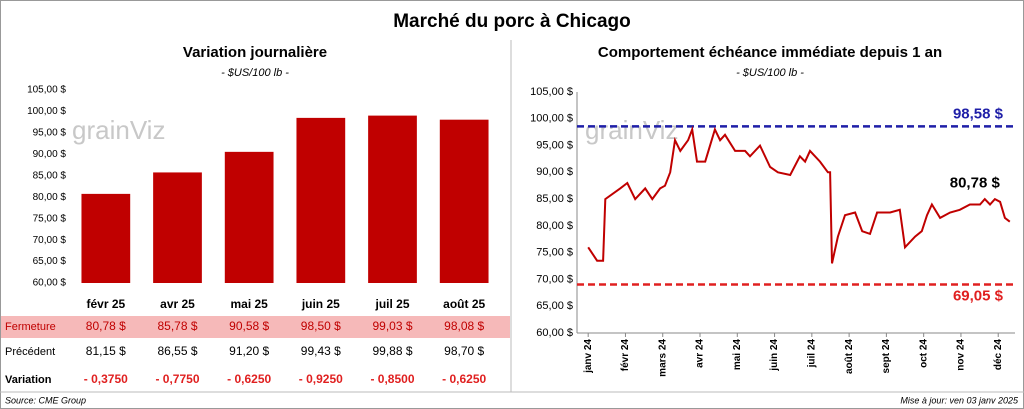 Image resolution: width=1024 pixels, height=409 pixels. I want to click on value-label: 98,50 $, so click(321, 326).